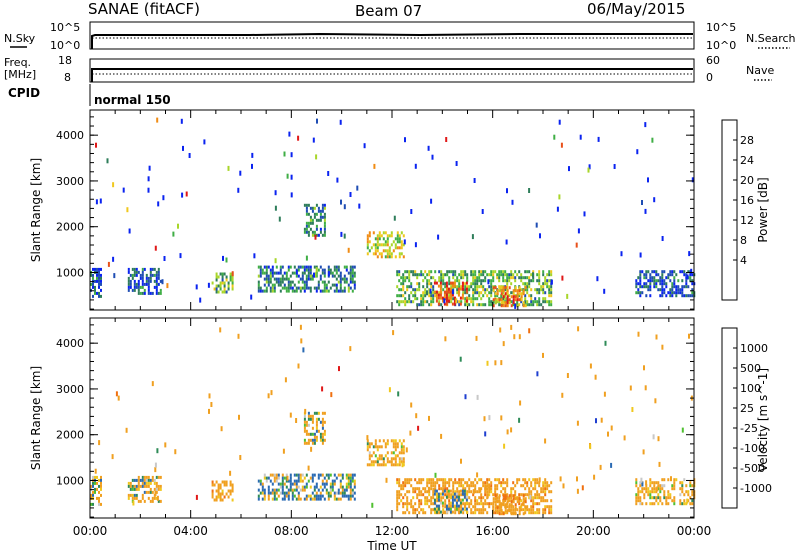  What do you see at coordinates (721, 45) in the screenshot?
I see `noise-right-tick-bottom: 10^0` at bounding box center [721, 45].